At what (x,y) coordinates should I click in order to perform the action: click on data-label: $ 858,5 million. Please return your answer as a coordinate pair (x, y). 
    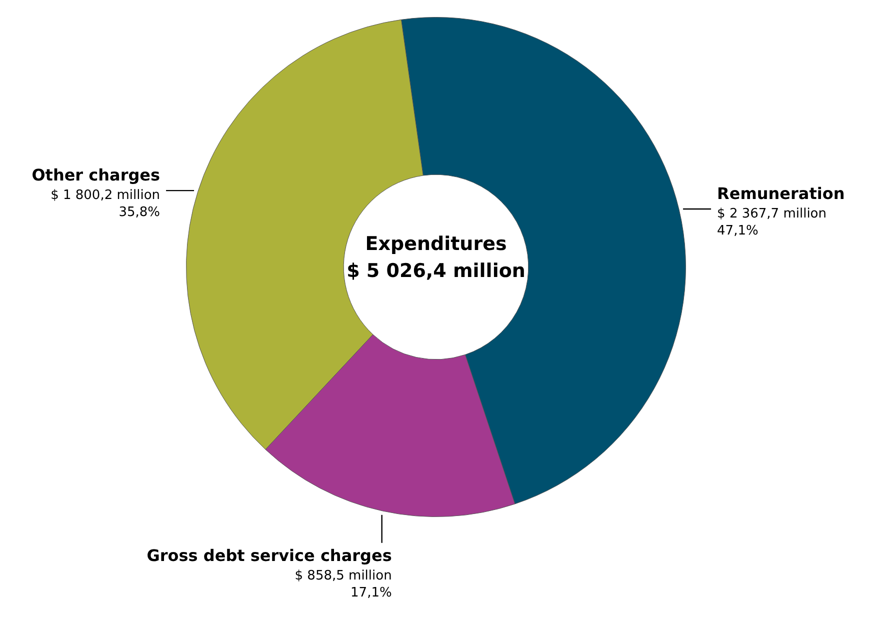
    Looking at the image, I should click on (343, 576).